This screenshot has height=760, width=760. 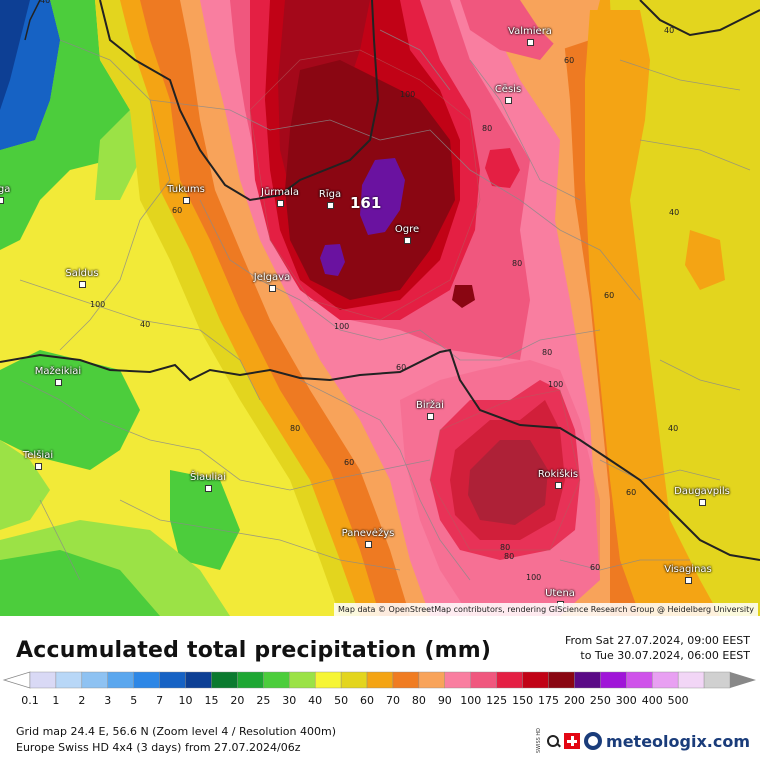 What do you see at coordinates (58, 371) in the screenshot?
I see `city-label: Mažeikiai` at bounding box center [58, 371].